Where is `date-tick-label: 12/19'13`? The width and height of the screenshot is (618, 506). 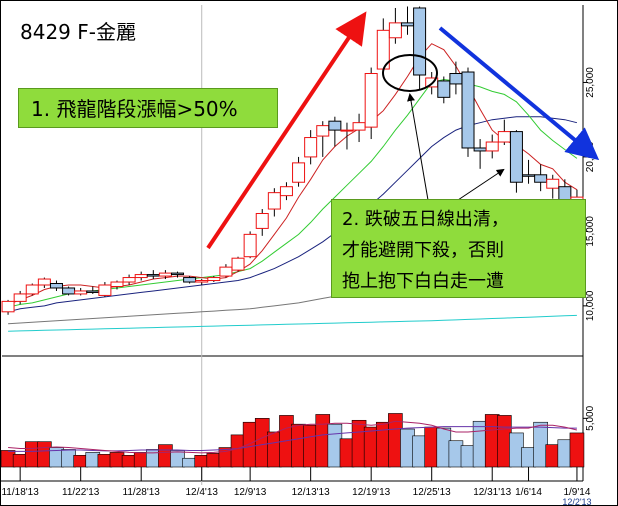 date-tick-label: 12/19'13 is located at coordinates (371, 492).